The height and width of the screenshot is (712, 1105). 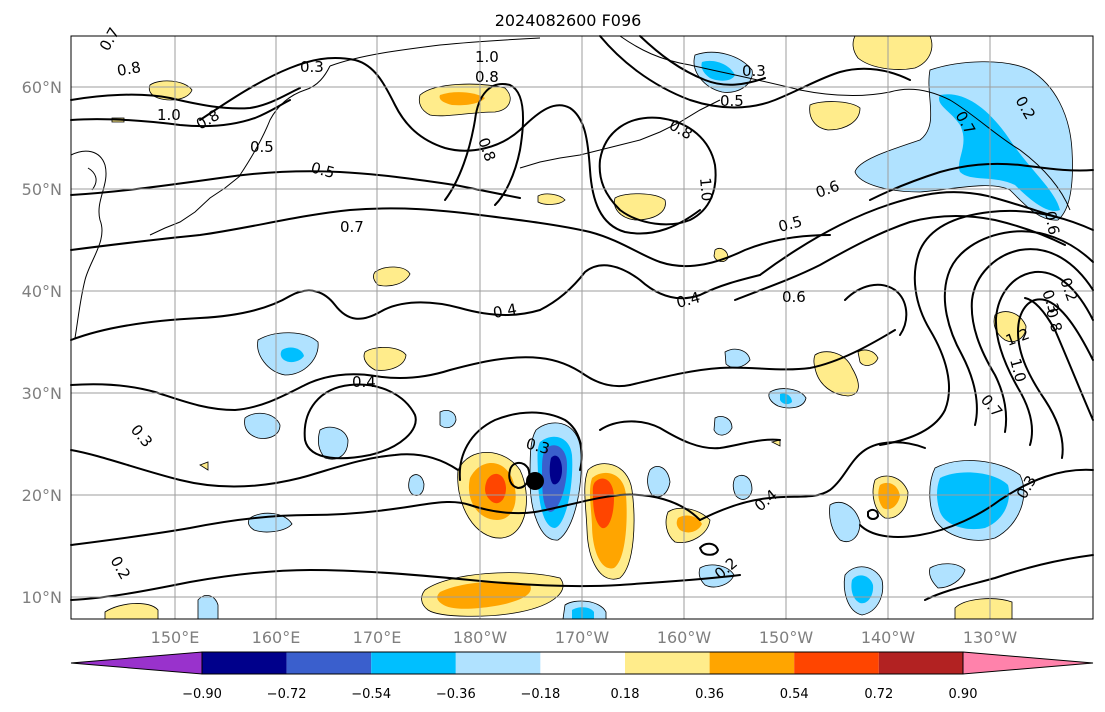 I want to click on coast-kuril, so click(x=195, y=205).